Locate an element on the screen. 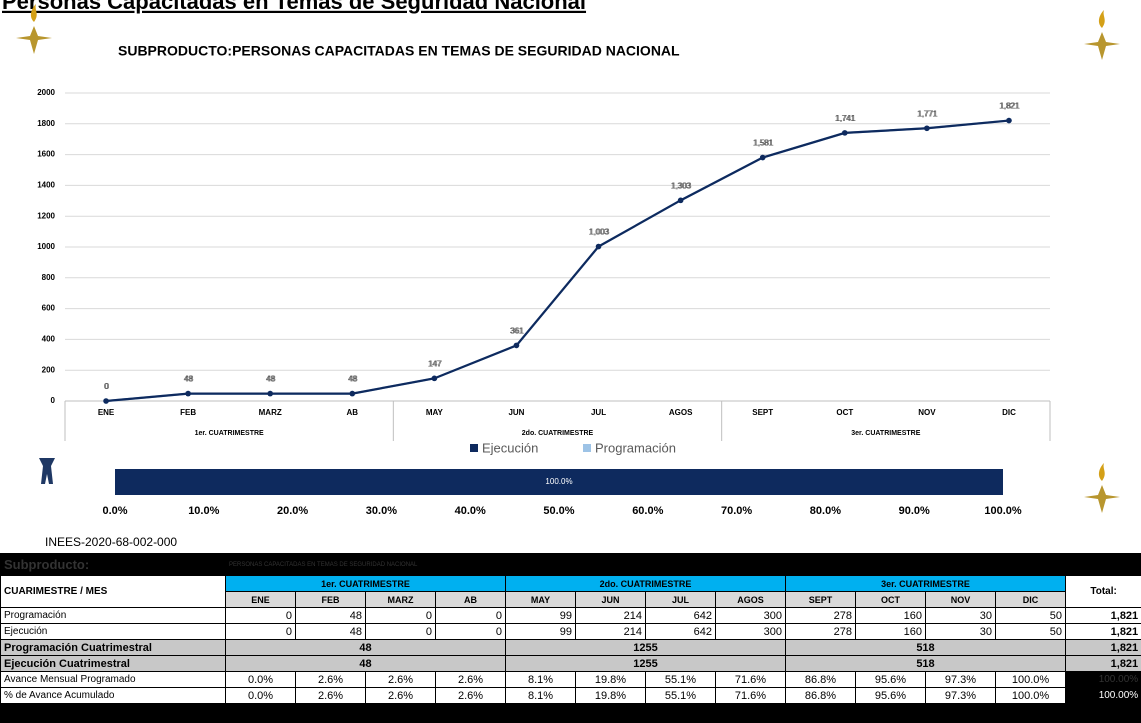  cell: 99 is located at coordinates (540, 615).